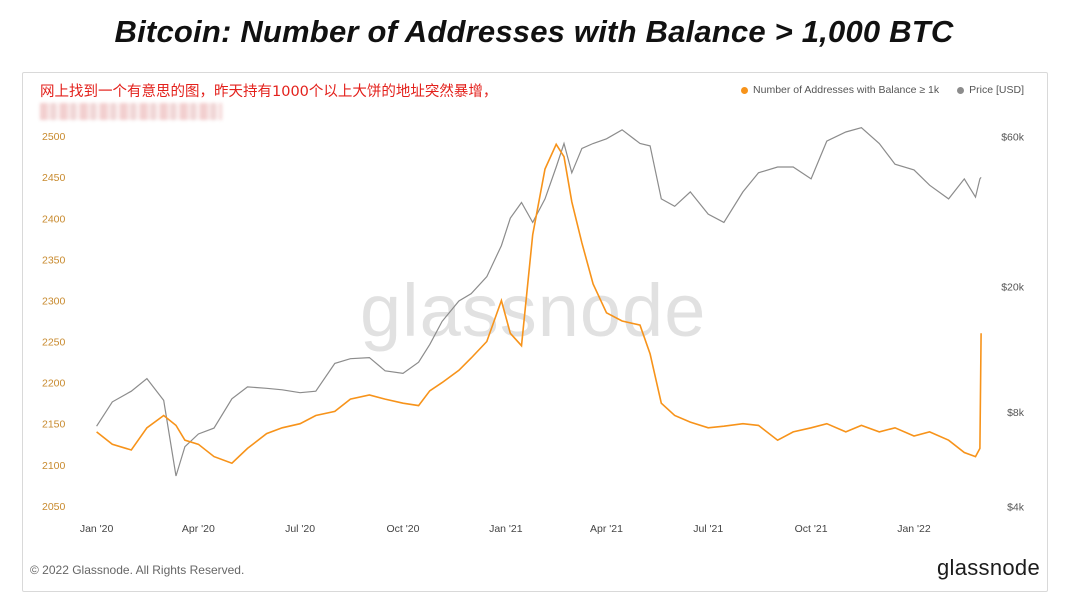 The image size is (1068, 601). I want to click on left-tick-label: 2150, so click(54, 425).